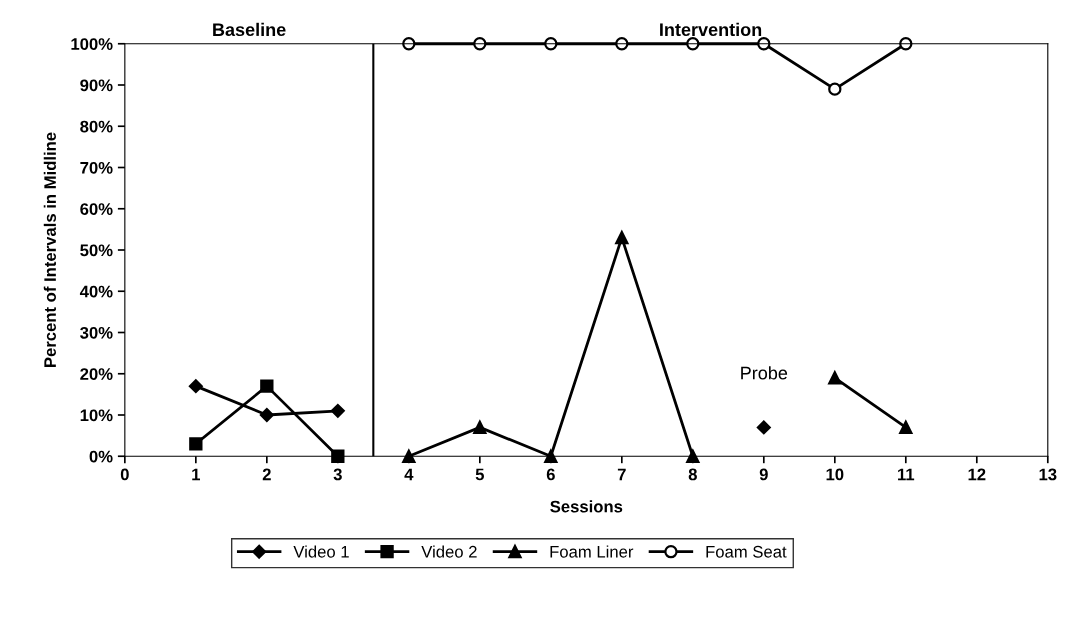 This screenshot has height=625, width=1067. Describe the element at coordinates (249, 29) in the screenshot. I see `text: Baseline` at that location.